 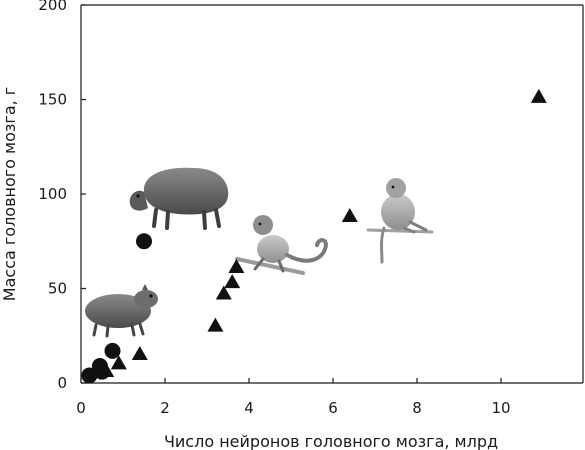 What do you see at coordinates (249, 408) in the screenshot?
I see `x-tick-label: 4` at bounding box center [249, 408].